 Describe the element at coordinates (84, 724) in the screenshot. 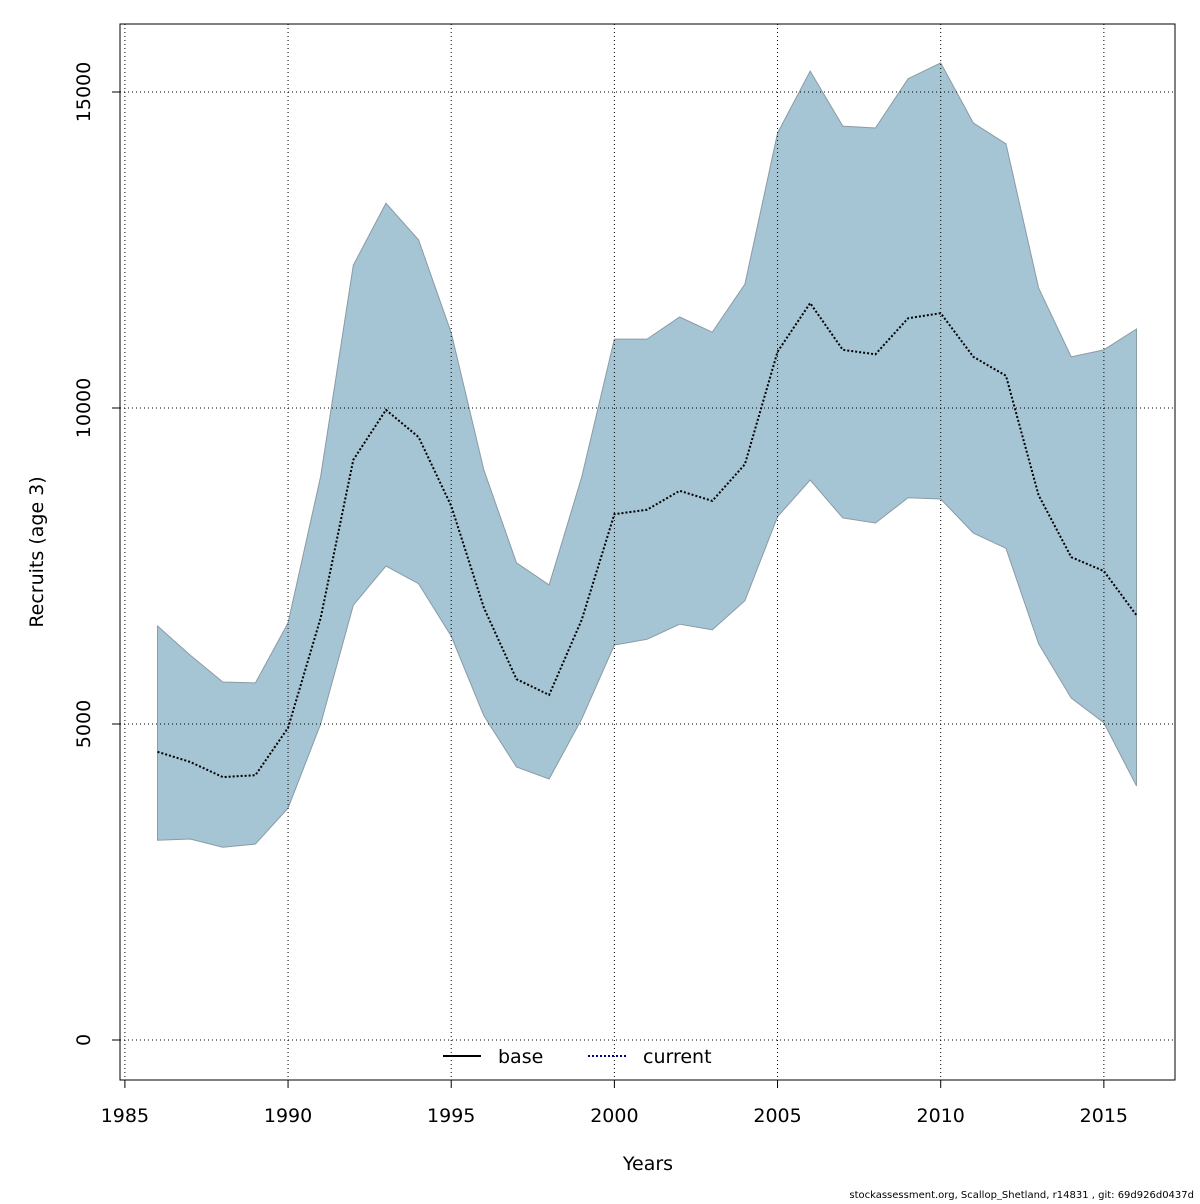

I see `y-tick-label: 5000` at that location.